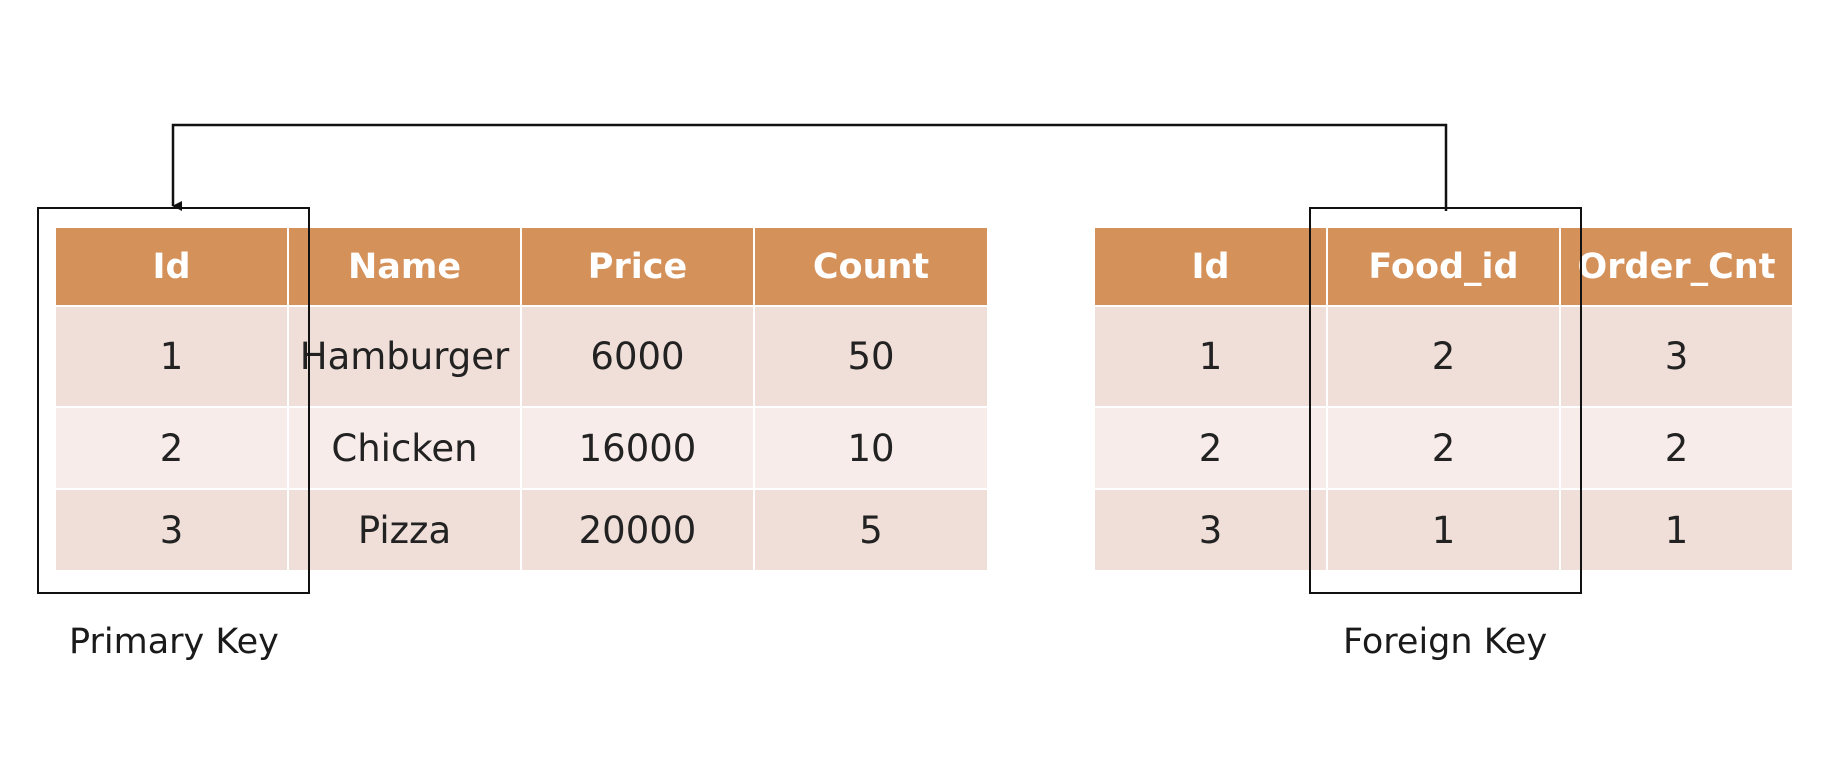 This screenshot has width=1834, height=758. What do you see at coordinates (637, 266) in the screenshot?
I see `food-header-price: Price` at bounding box center [637, 266].